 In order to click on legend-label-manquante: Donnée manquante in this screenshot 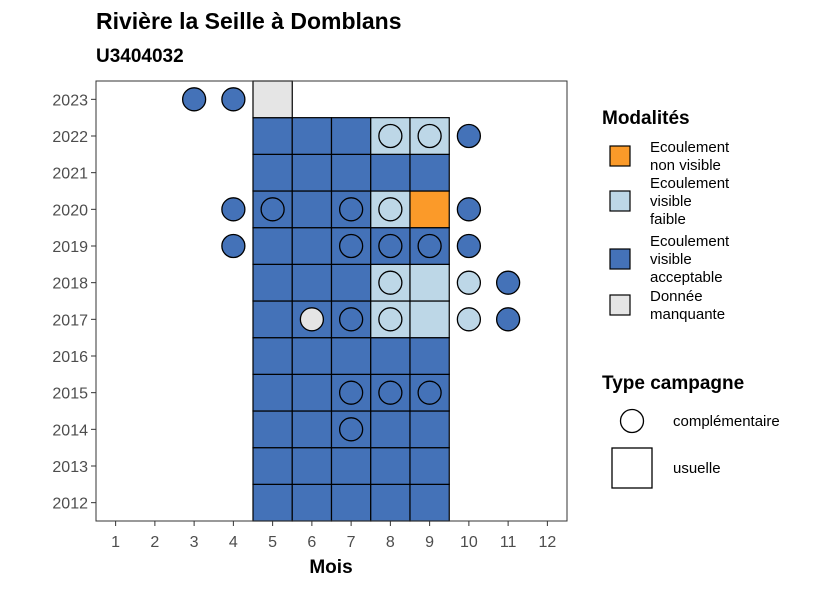, I will do `click(687, 305)`.